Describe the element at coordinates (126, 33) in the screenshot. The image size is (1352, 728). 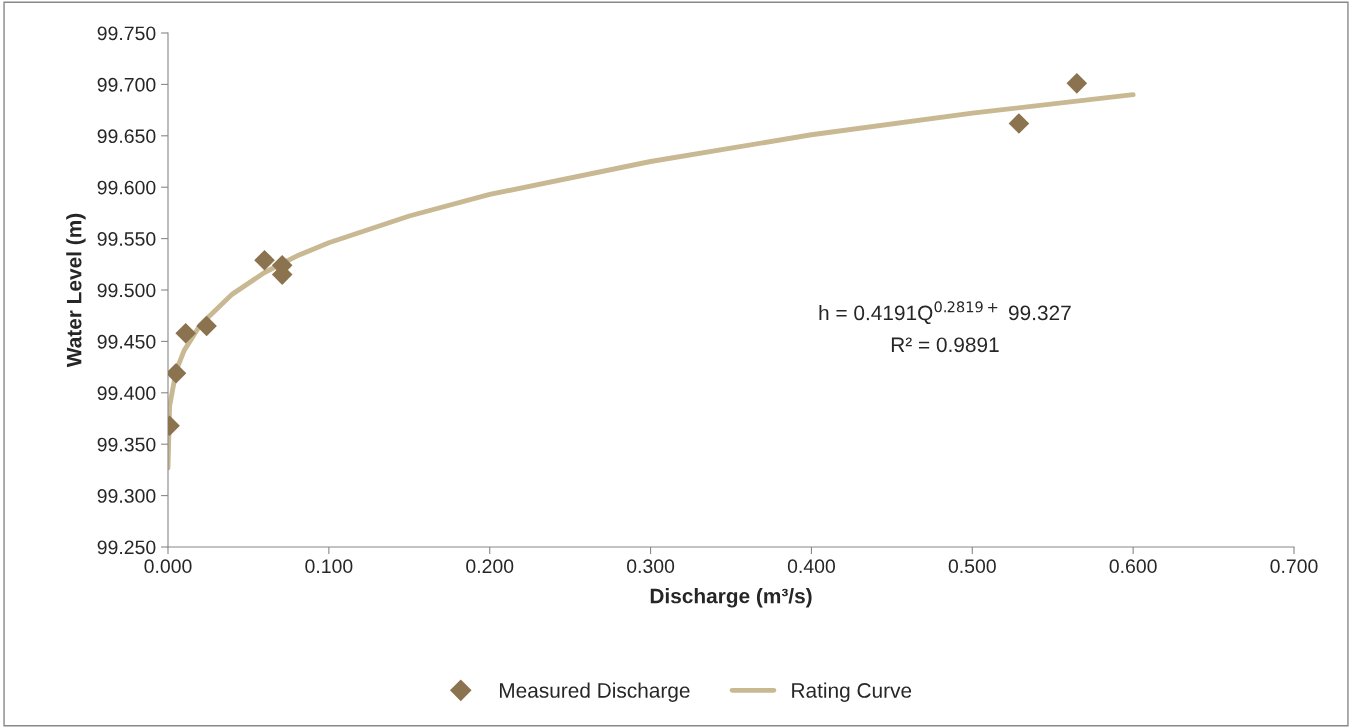
I see `y-tick-label: 99.750` at that location.